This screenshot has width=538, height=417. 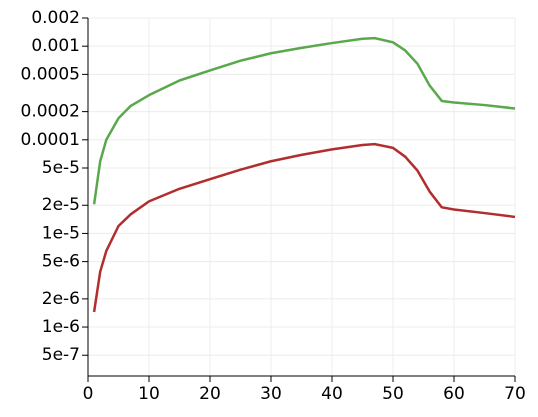 What do you see at coordinates (149, 394) in the screenshot?
I see `x-tick-label: 10` at bounding box center [149, 394].